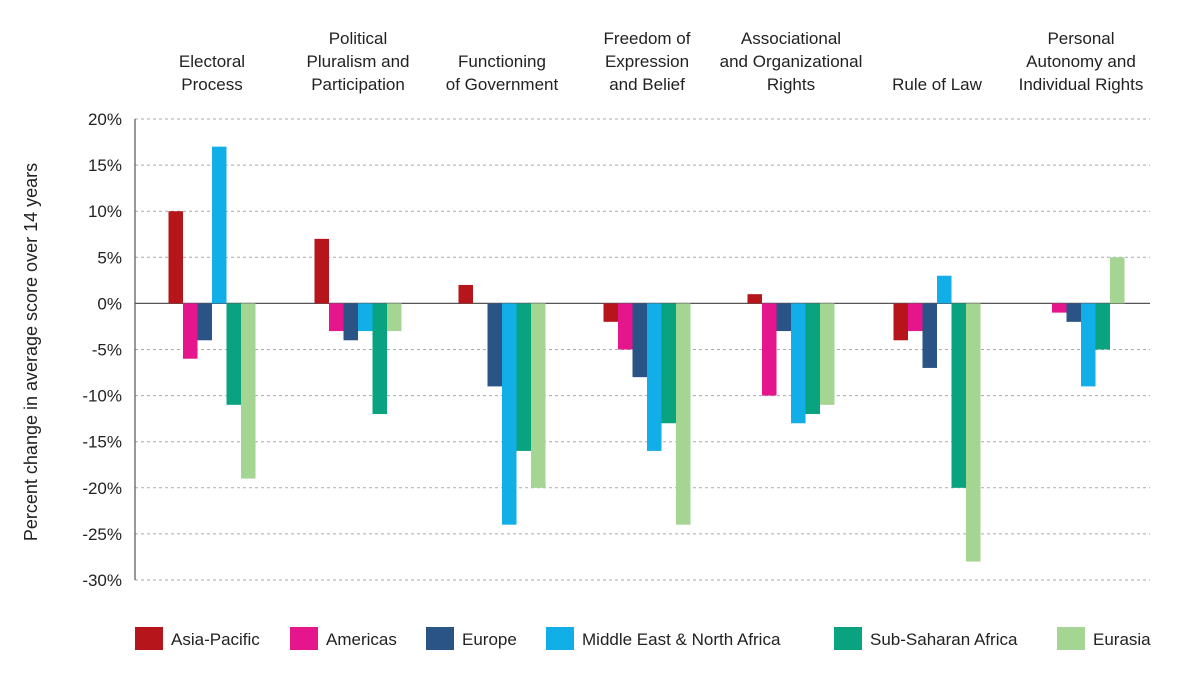  I want to click on y-tick-label: 15%, so click(105, 165).